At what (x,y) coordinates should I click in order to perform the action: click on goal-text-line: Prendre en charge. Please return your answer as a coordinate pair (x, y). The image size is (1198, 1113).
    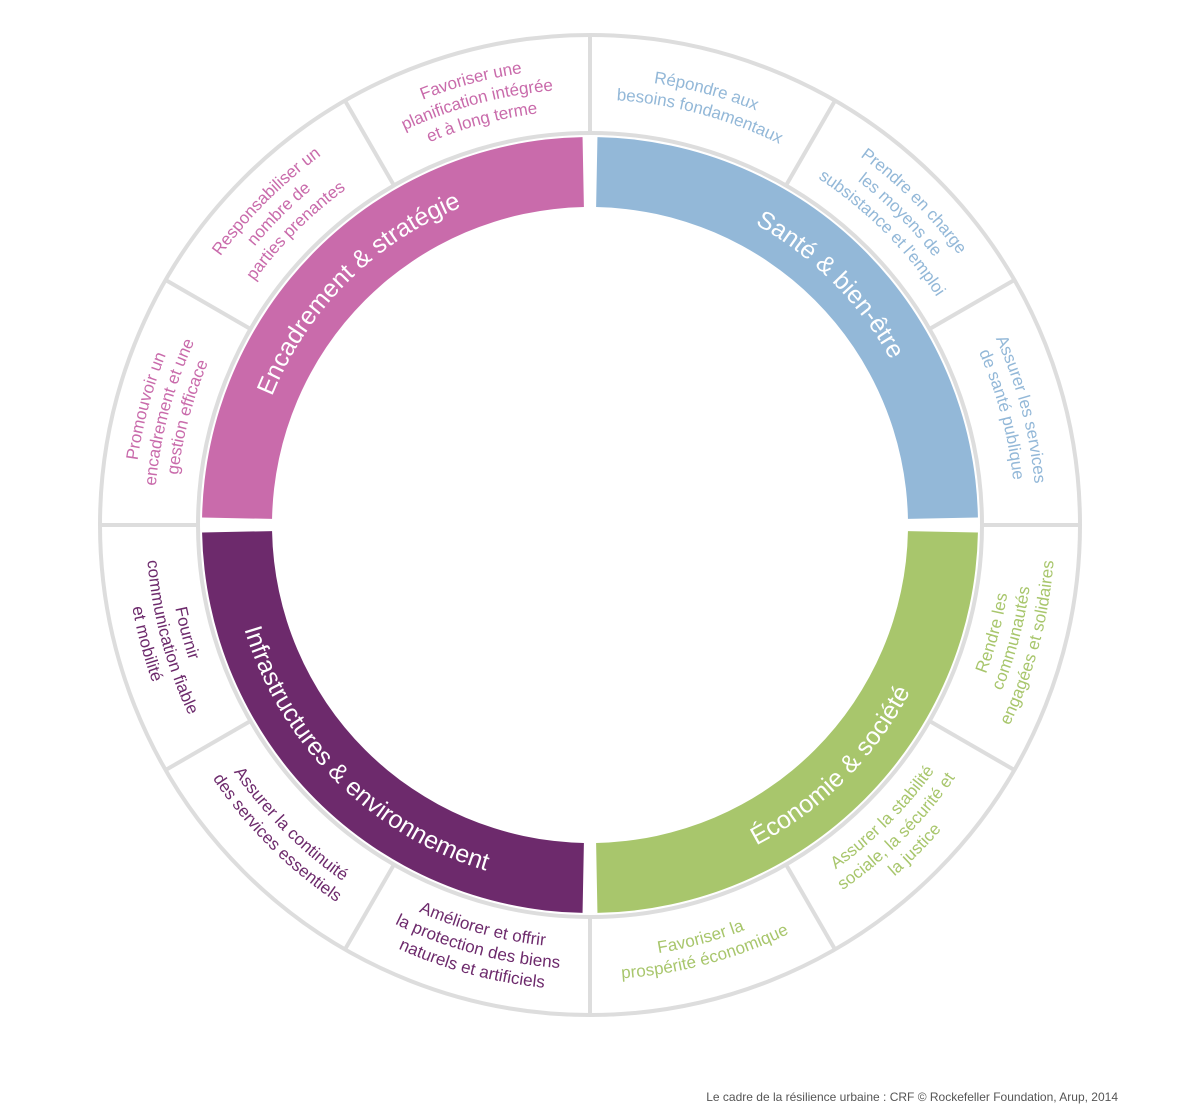
    Looking at the image, I should click on (913, 201).